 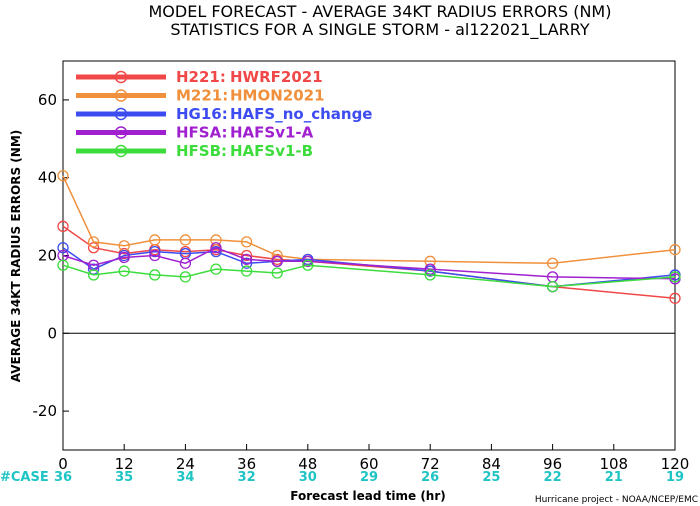 I want to click on case-count: 25, so click(x=491, y=477).